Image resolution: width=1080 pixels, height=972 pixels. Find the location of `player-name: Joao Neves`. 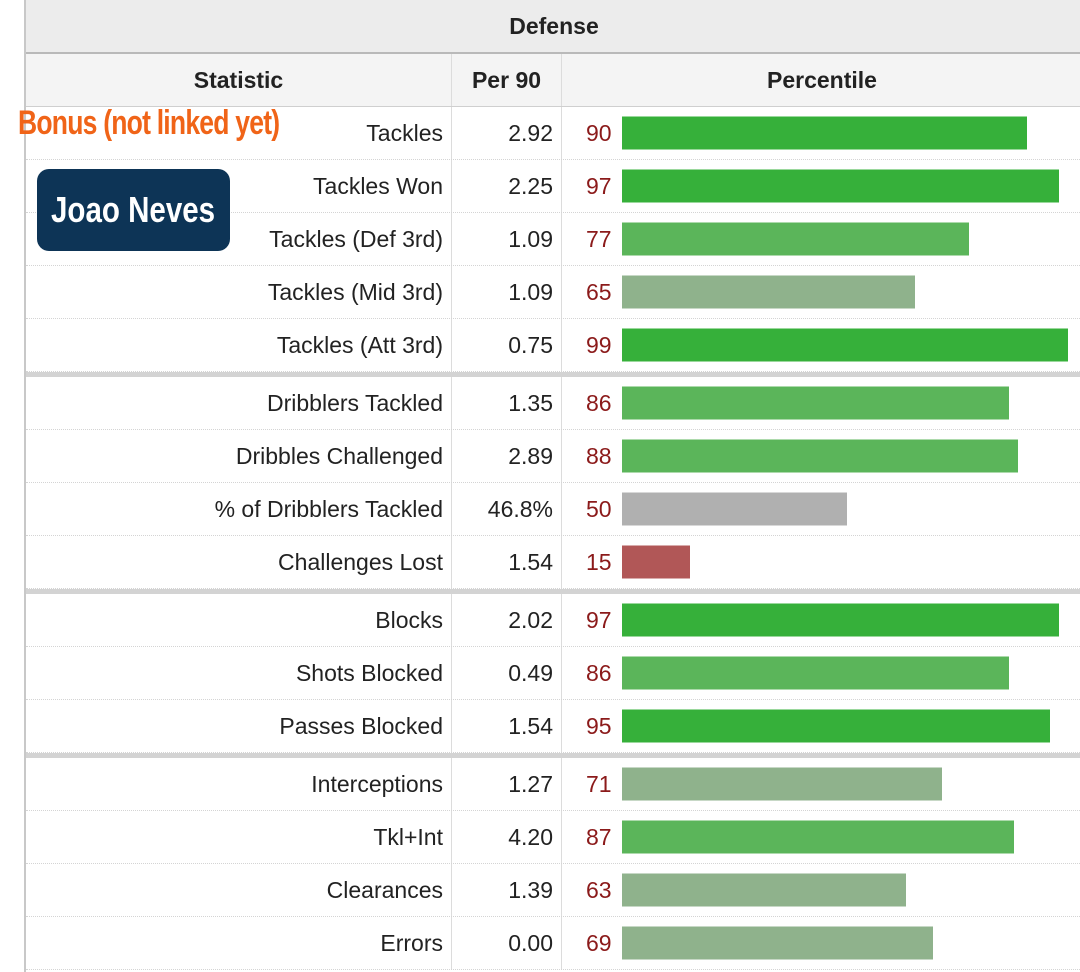

player-name: Joao Neves is located at coordinates (133, 209).